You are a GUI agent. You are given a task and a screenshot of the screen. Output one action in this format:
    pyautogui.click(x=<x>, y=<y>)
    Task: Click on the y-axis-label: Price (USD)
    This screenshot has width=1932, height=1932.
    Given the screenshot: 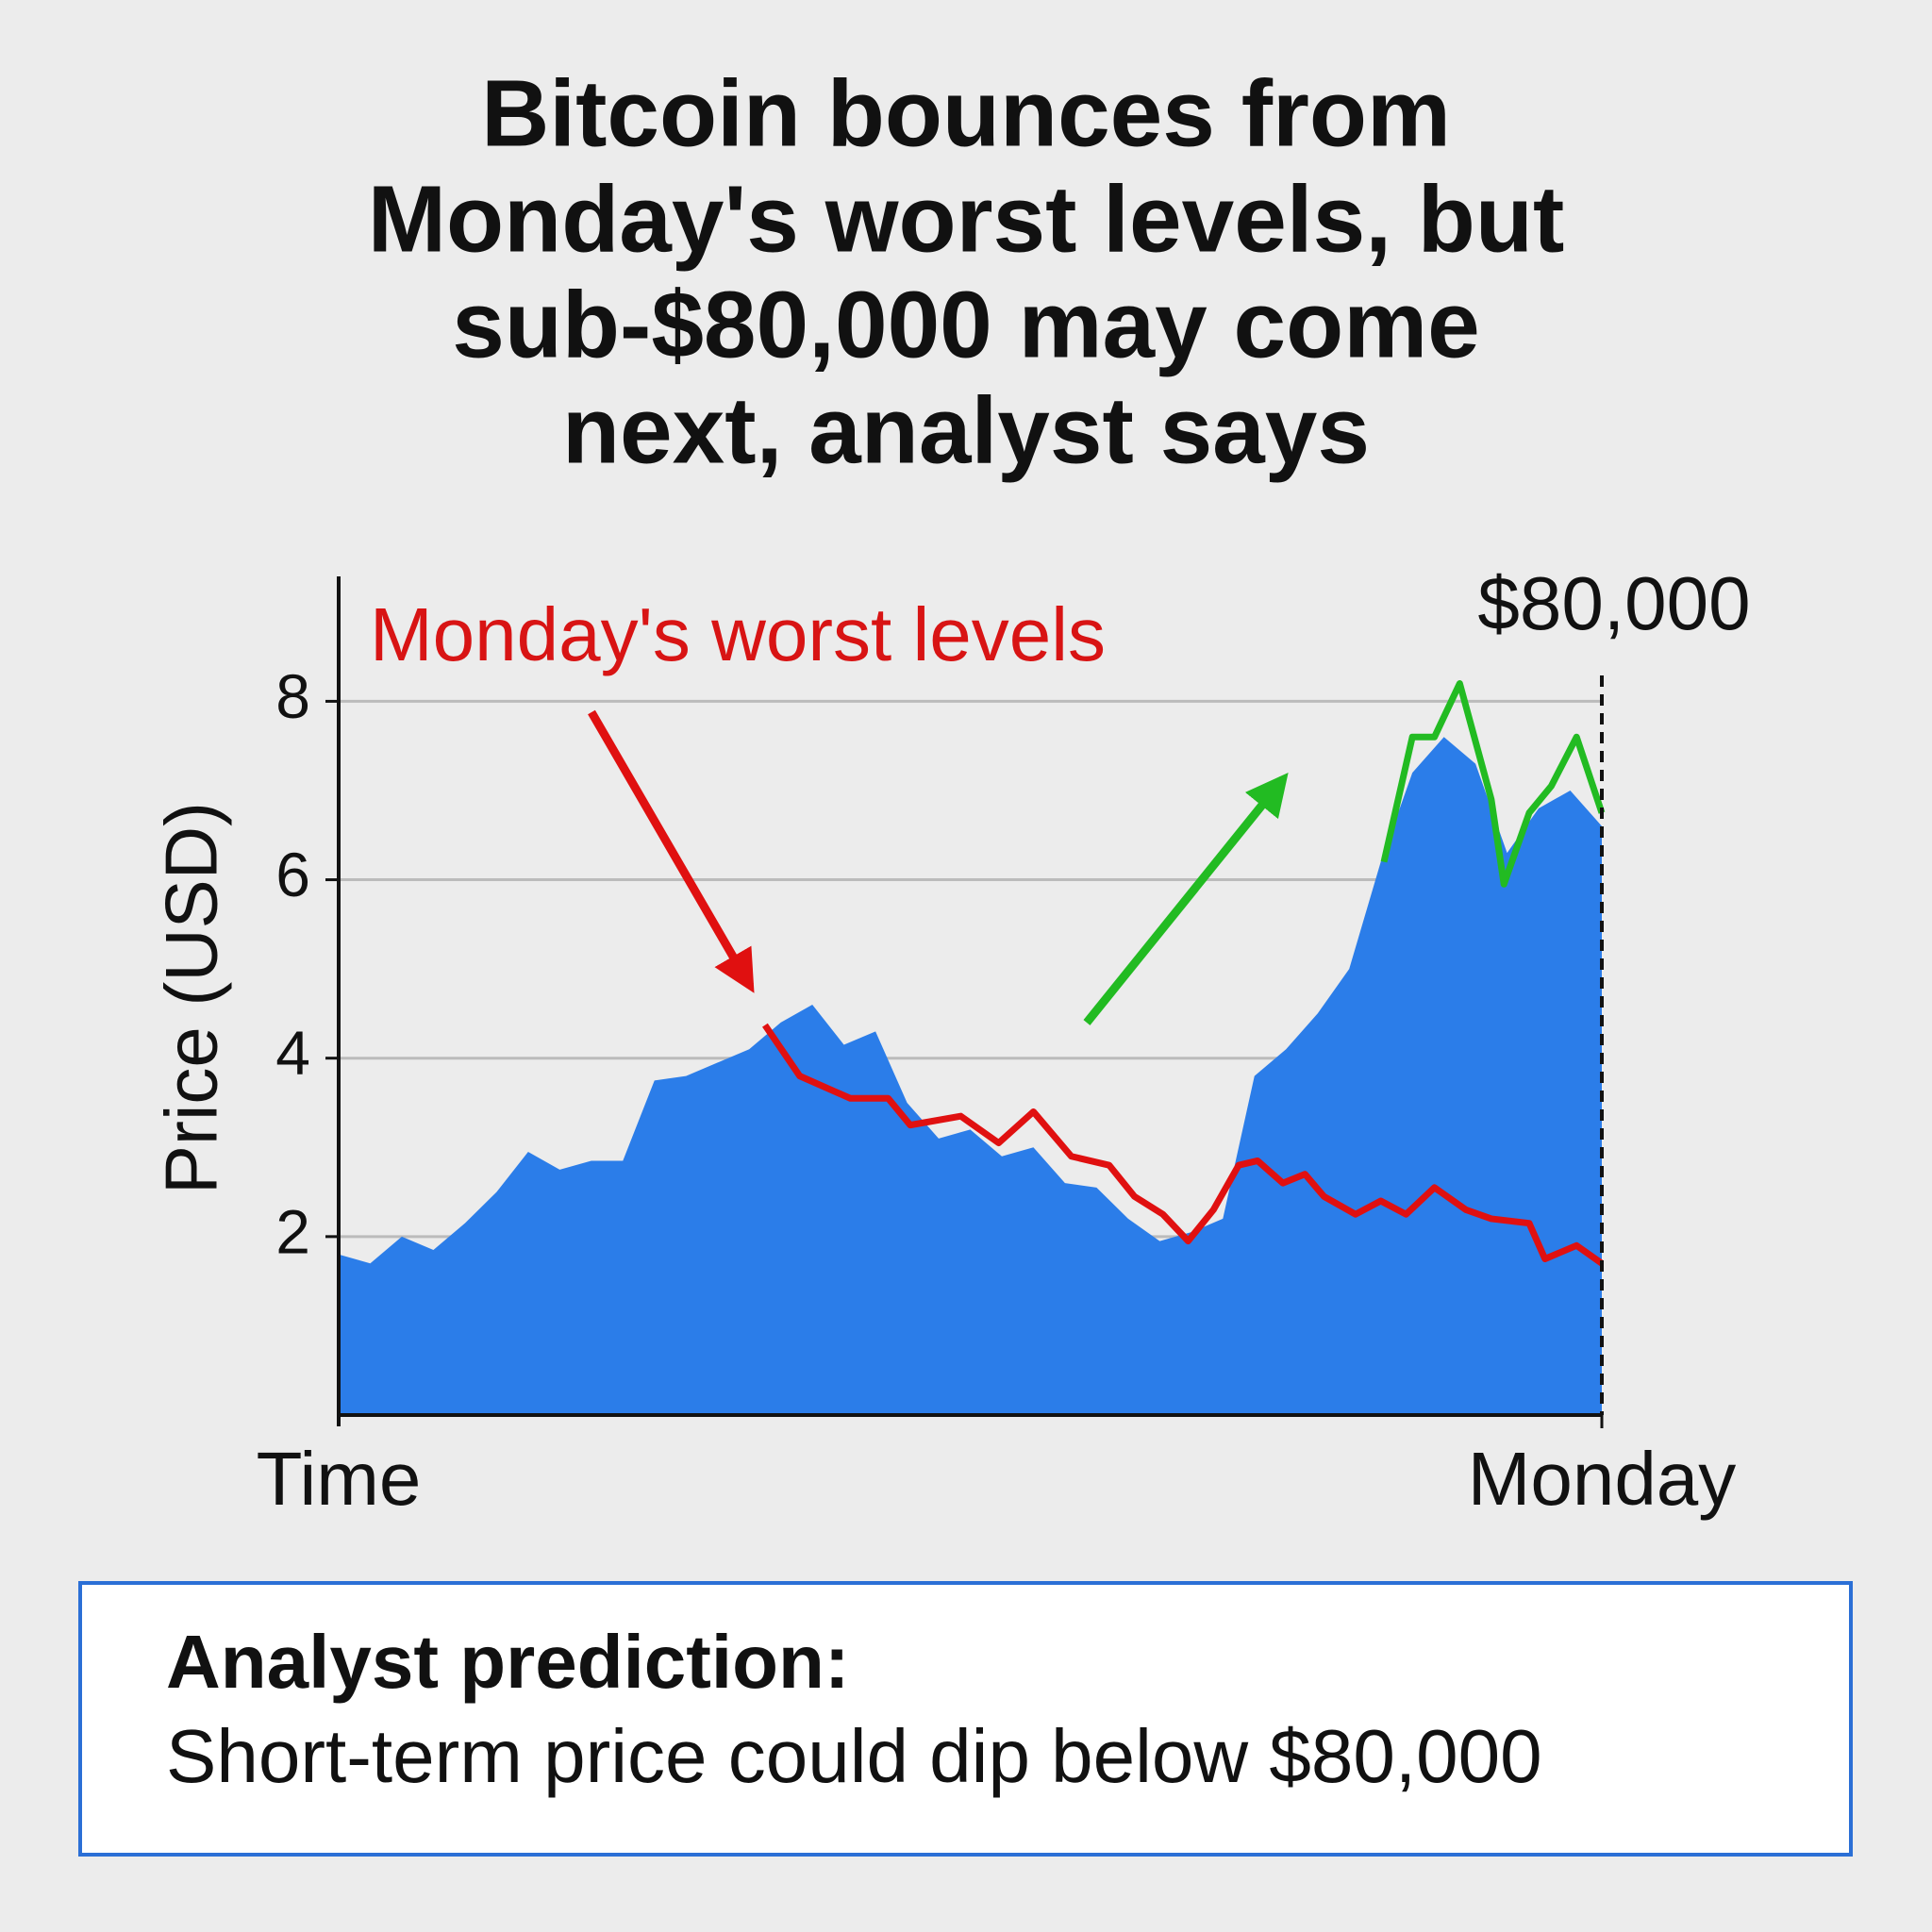 What is the action you would take?
    pyautogui.click(x=191, y=998)
    